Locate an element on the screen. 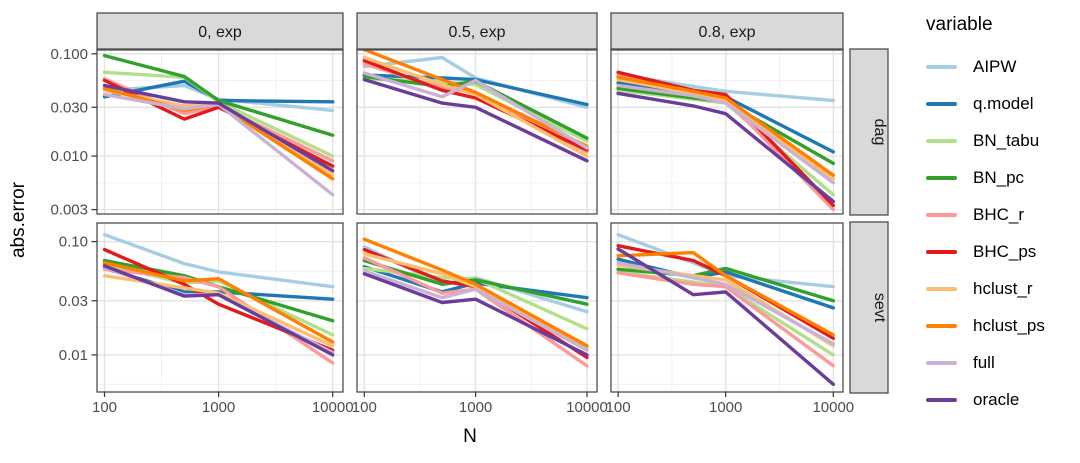 This screenshot has width=1080, height=463. y-tick-label: 0.003 is located at coordinates (69, 210).